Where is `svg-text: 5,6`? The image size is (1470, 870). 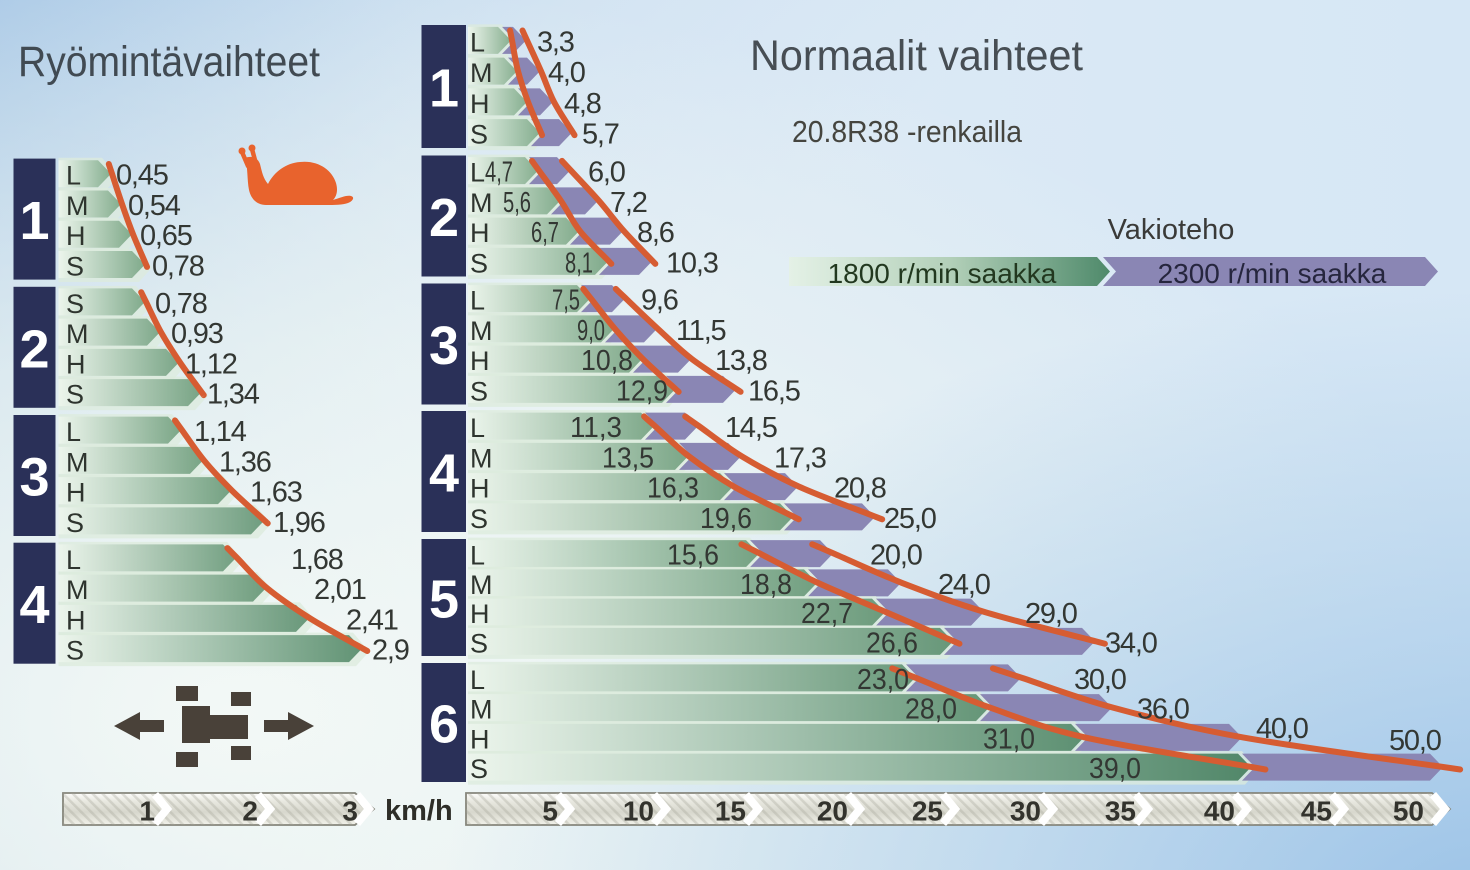
svg-text: 5,6 is located at coordinates (517, 203).